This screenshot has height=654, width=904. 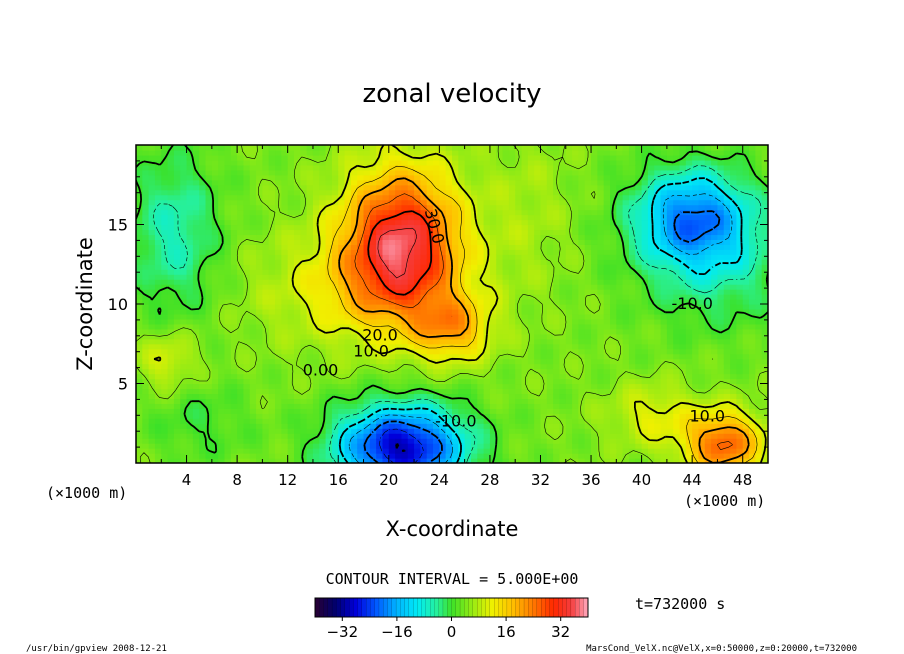 What do you see at coordinates (452, 579) in the screenshot?
I see `contour-interval-label: CONTOUR INTERVAL = 5.000E+00` at bounding box center [452, 579].